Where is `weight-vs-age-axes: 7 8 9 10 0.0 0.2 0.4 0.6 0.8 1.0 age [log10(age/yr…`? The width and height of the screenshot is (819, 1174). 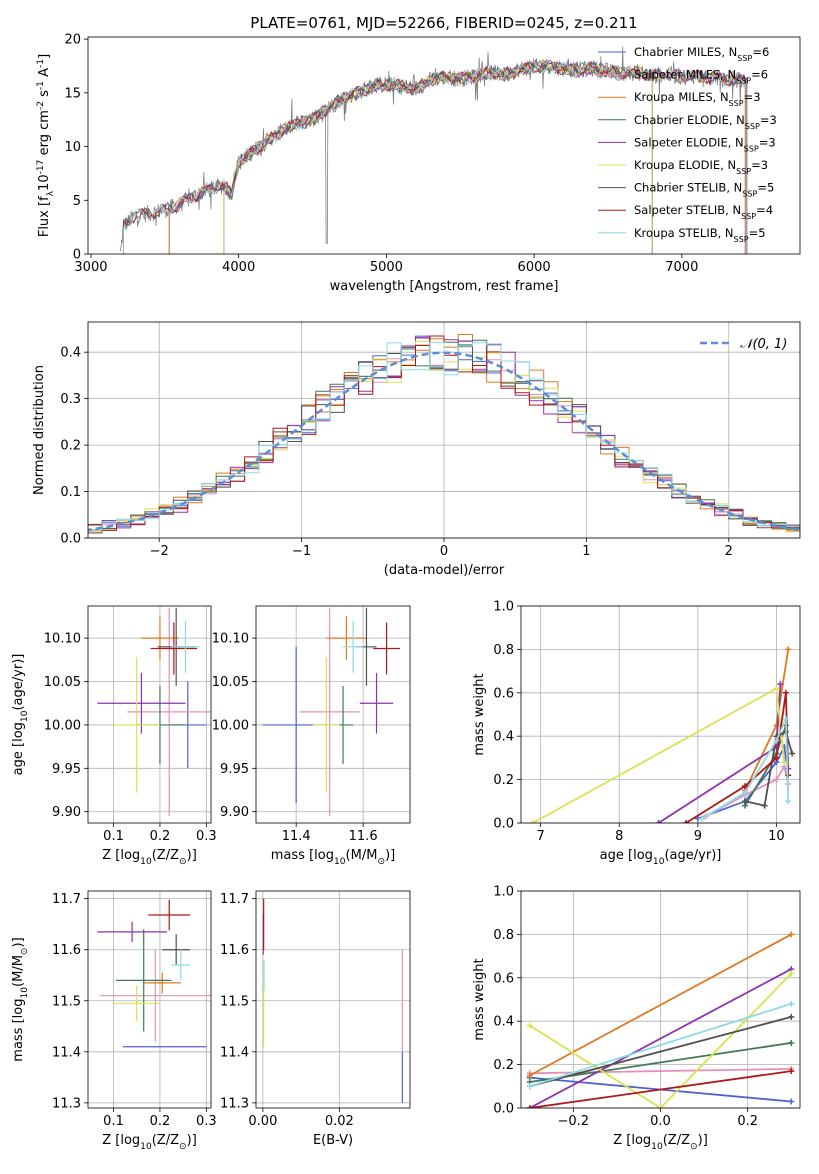
weight-vs-age-axes: 7 8 9 10 0.0 0.2 0.4 0.6 0.8 1.0 age [log10(age/yr… is located at coordinates (636, 733).